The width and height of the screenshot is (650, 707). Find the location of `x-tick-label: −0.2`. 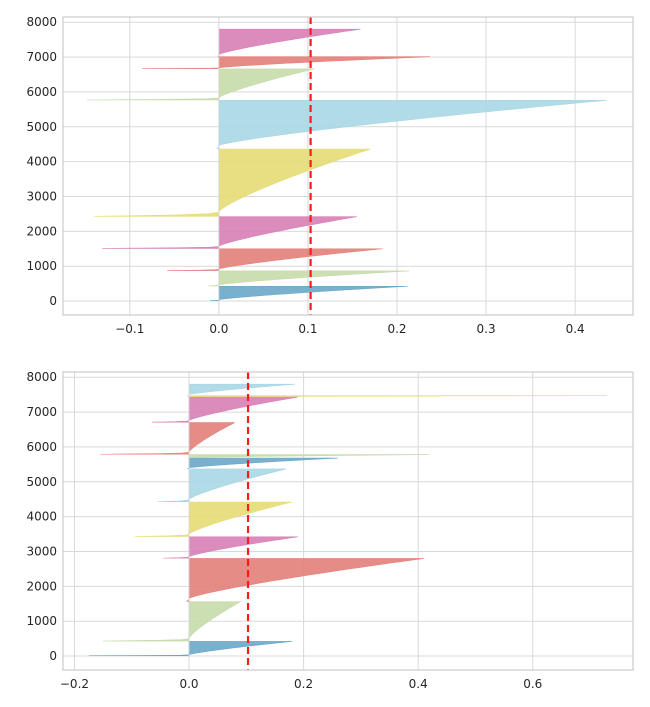

x-tick-label: −0.2 is located at coordinates (74, 684).